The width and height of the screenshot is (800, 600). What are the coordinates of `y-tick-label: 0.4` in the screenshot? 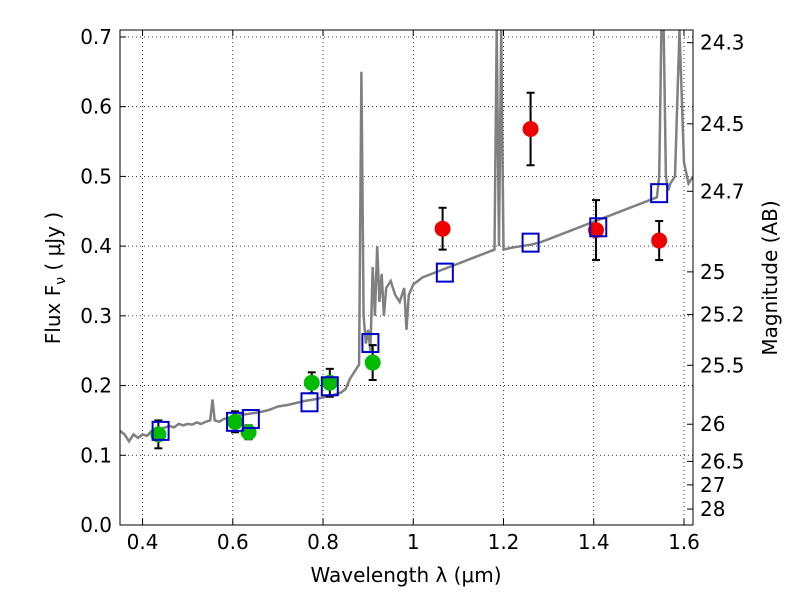 It's located at (96, 246).